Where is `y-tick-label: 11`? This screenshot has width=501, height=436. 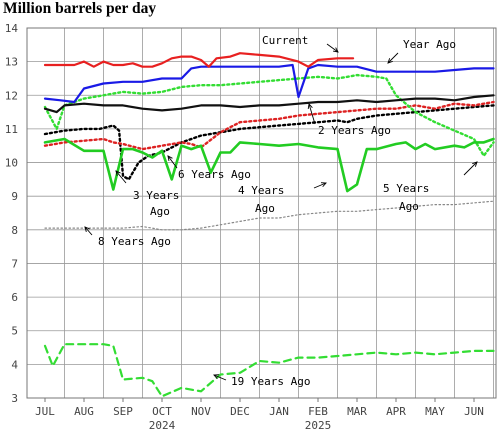
y-tick-label: 11 is located at coordinates (11, 129).